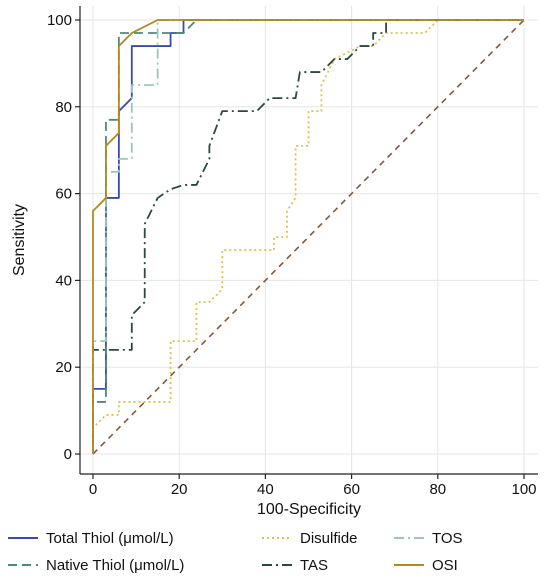  Describe the element at coordinates (63, 194) in the screenshot. I see `y-tick-label: 60` at that location.